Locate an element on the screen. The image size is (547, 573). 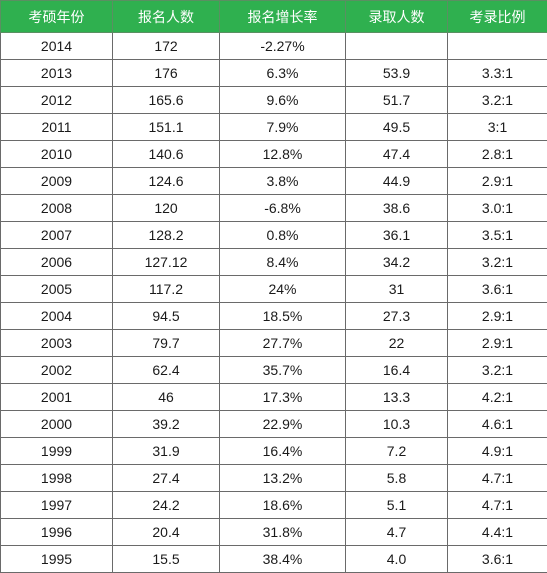
cell-year: 2000 is located at coordinates (57, 424).